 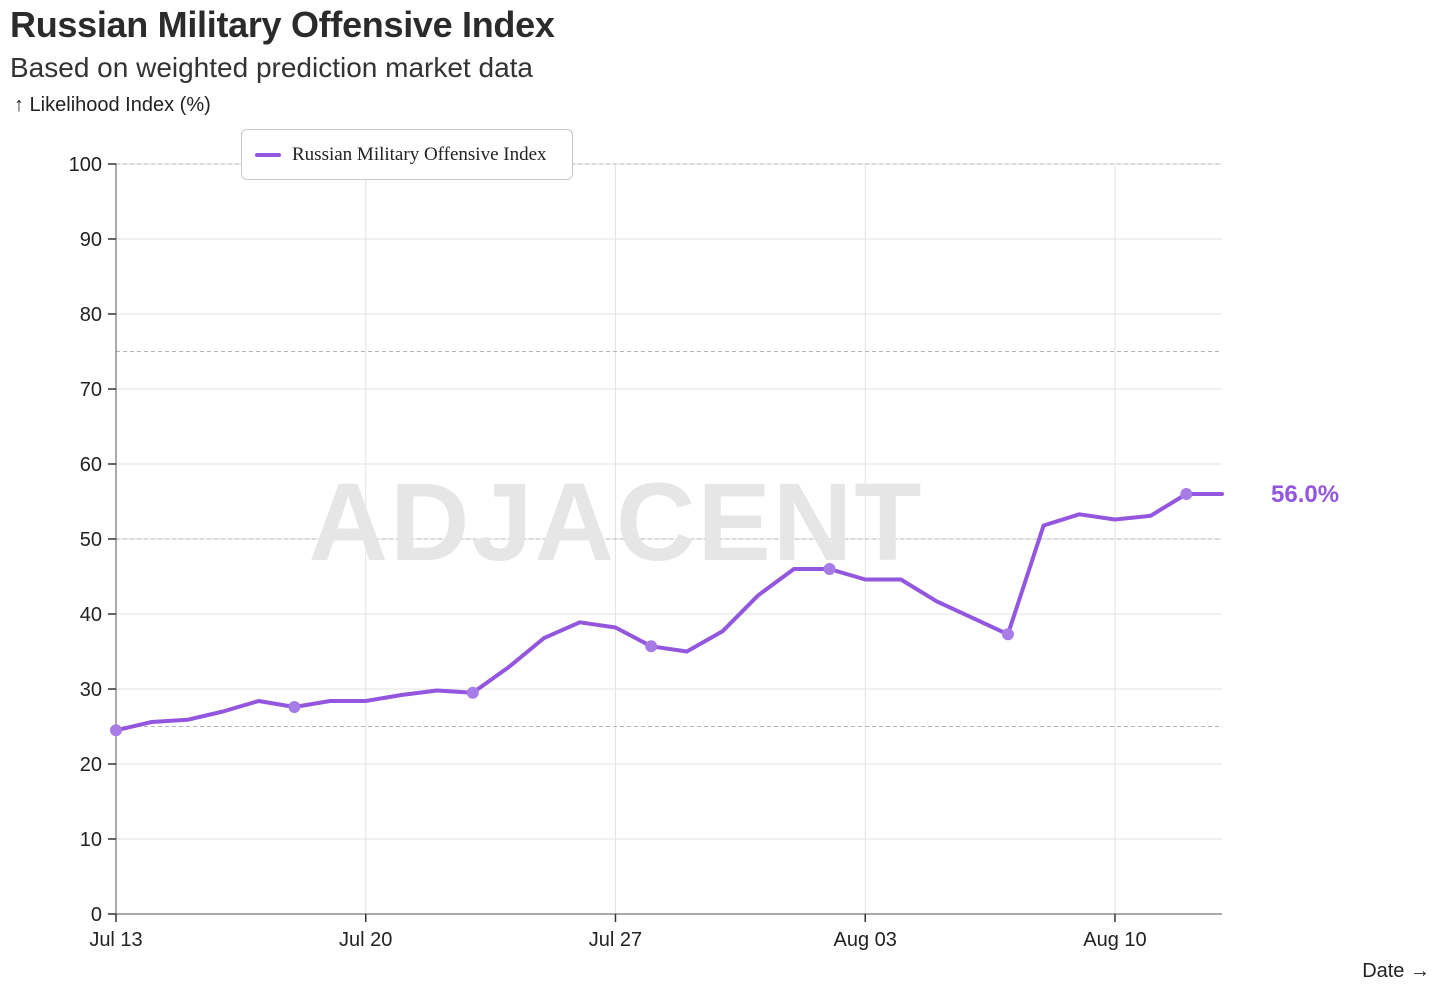 I want to click on y-tick-label: 100, so click(x=85, y=165).